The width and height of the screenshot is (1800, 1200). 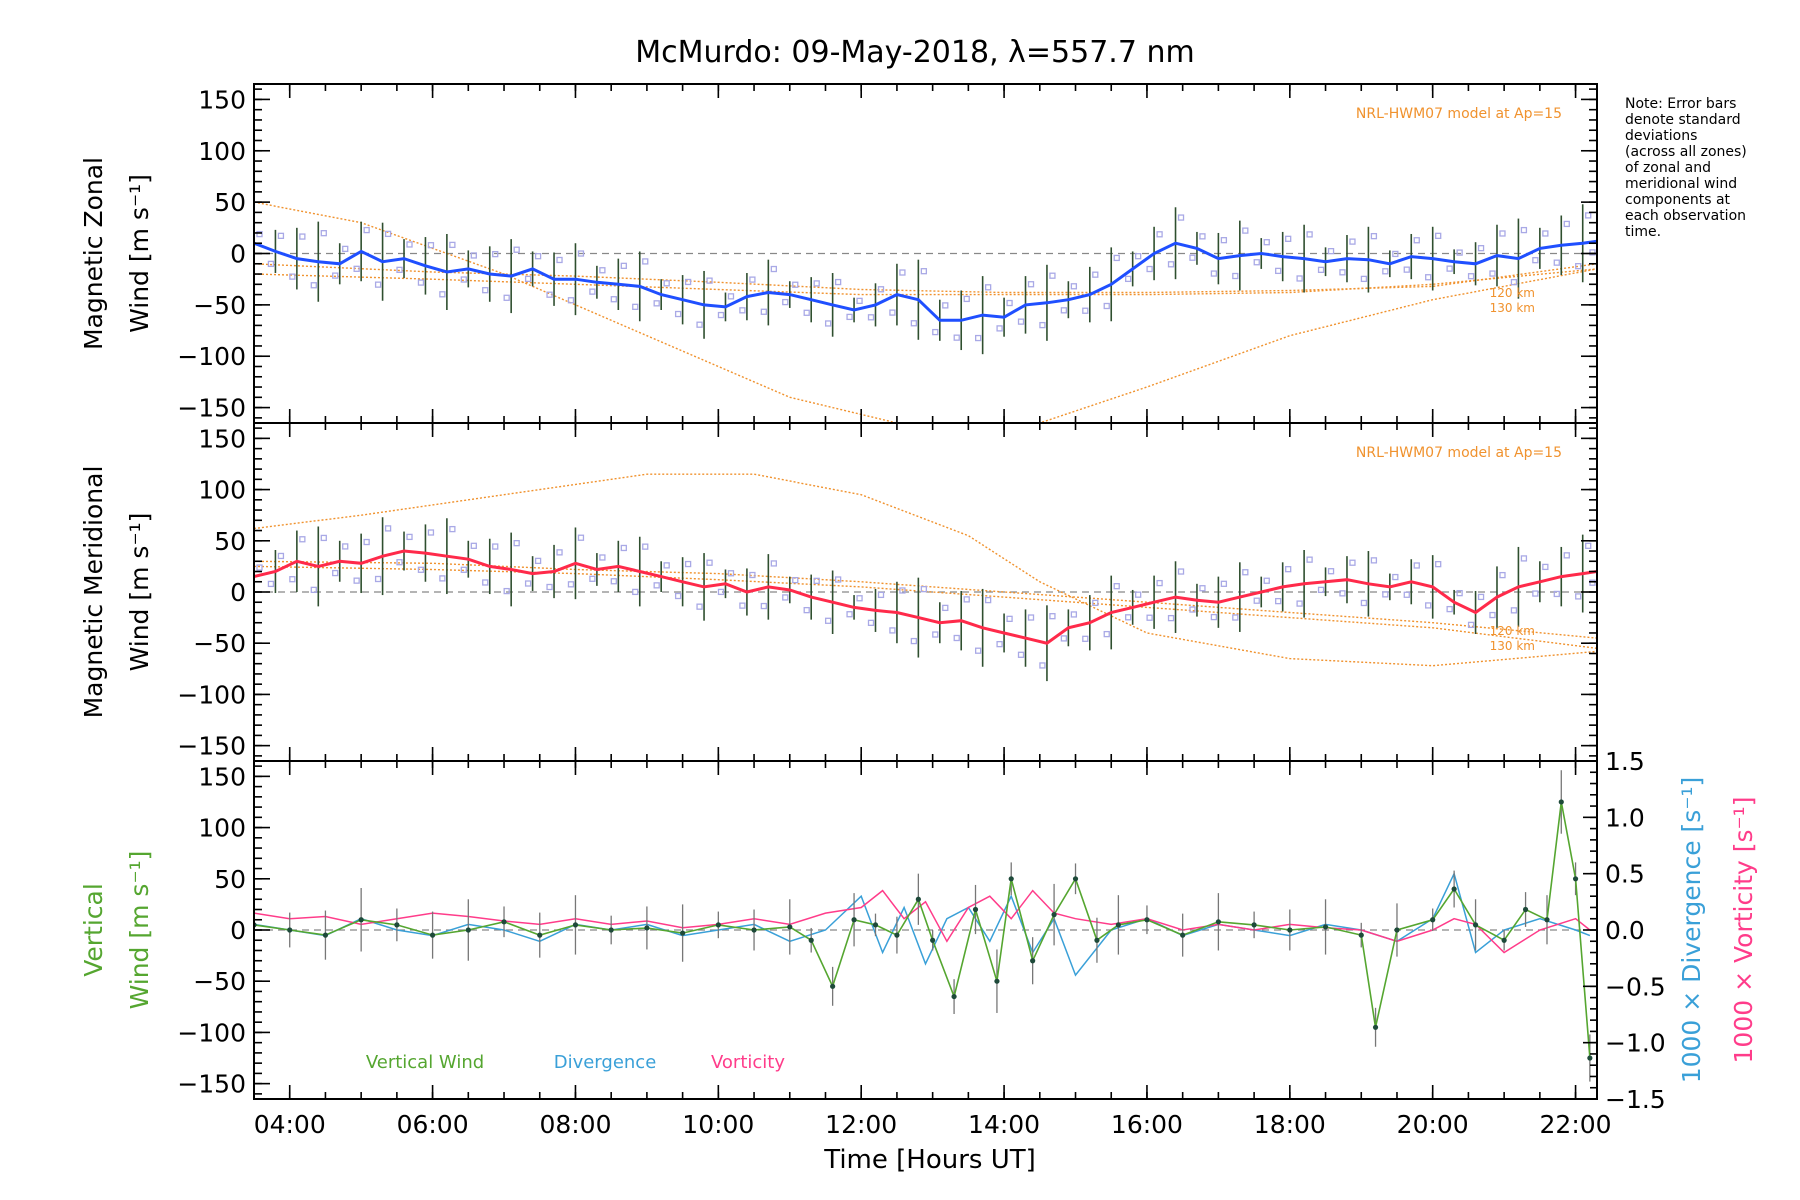 What do you see at coordinates (139, 592) in the screenshot?
I see `y-axis-label-line2: Wind [m s⁻¹]` at bounding box center [139, 592].